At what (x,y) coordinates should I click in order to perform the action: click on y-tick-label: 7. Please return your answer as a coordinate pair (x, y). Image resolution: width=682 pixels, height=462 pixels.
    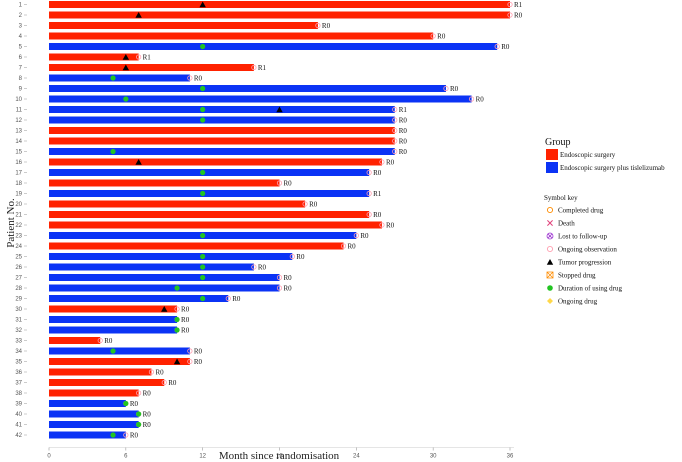
    Looking at the image, I should click on (21, 69).